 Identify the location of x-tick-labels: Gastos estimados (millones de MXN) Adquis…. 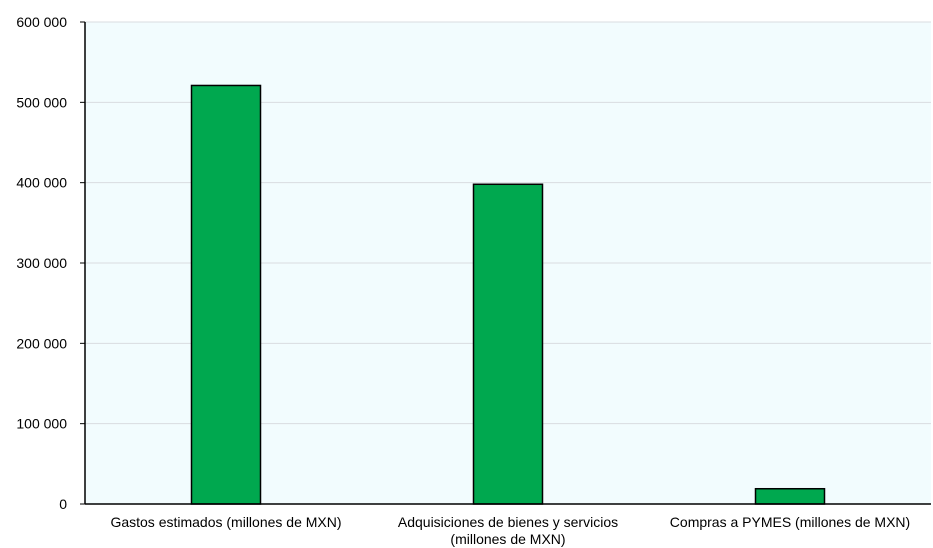
(510, 530).